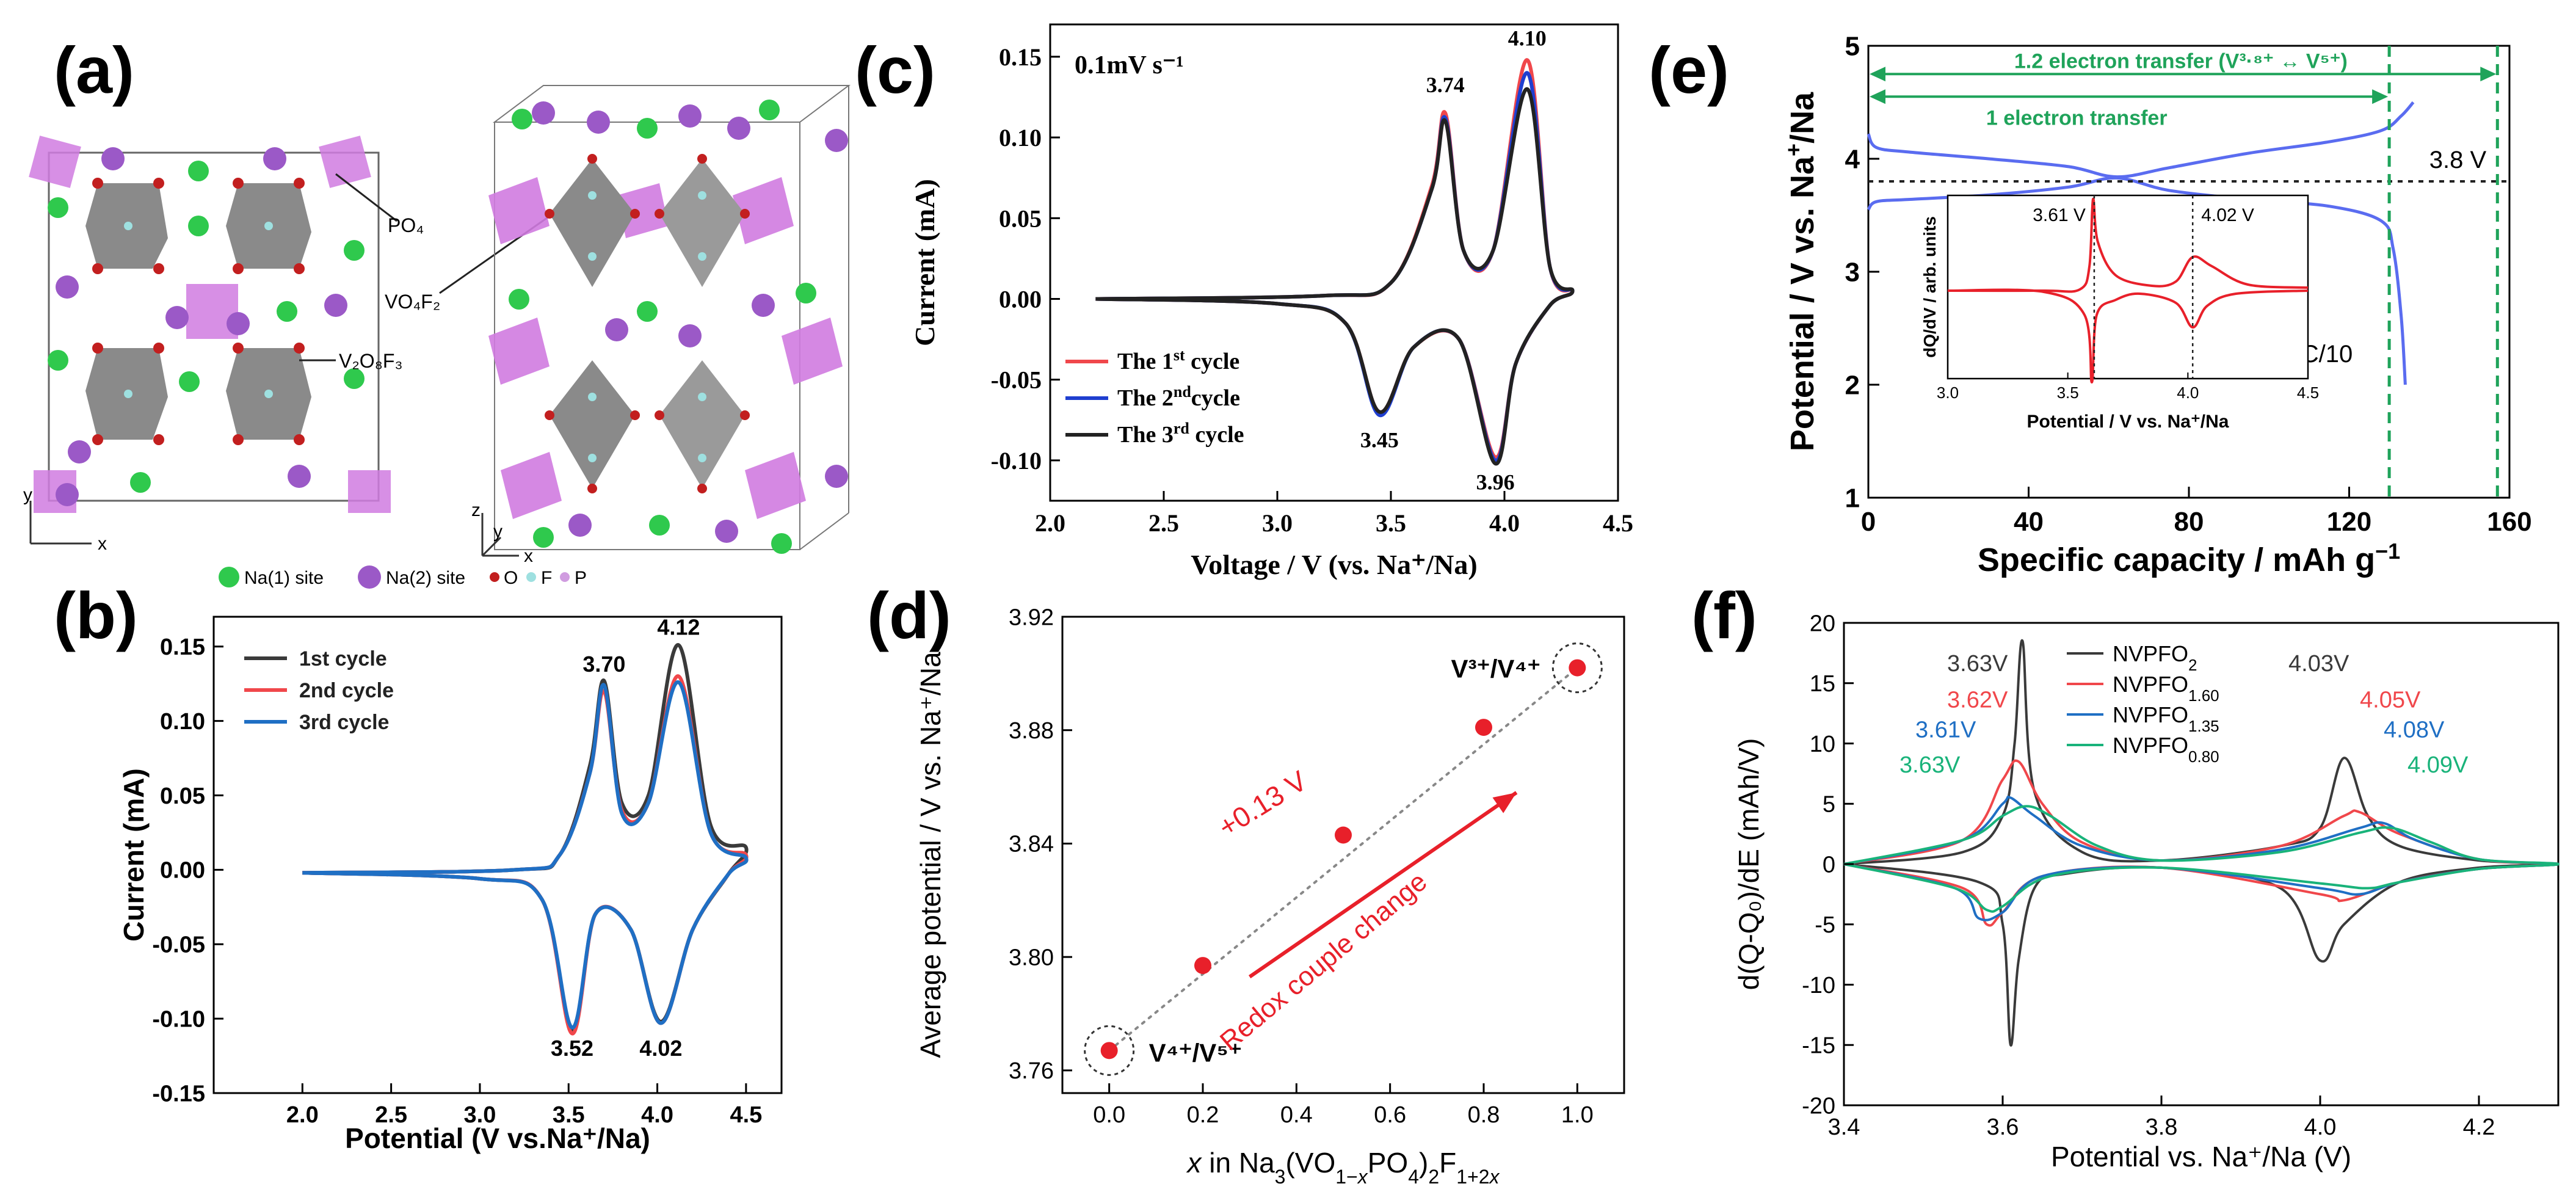  Describe the element at coordinates (437, 337) in the screenshot. I see `structure-figure: y x PO₄ V₂O₈F₃ VO₄F₂ z y x` at that location.